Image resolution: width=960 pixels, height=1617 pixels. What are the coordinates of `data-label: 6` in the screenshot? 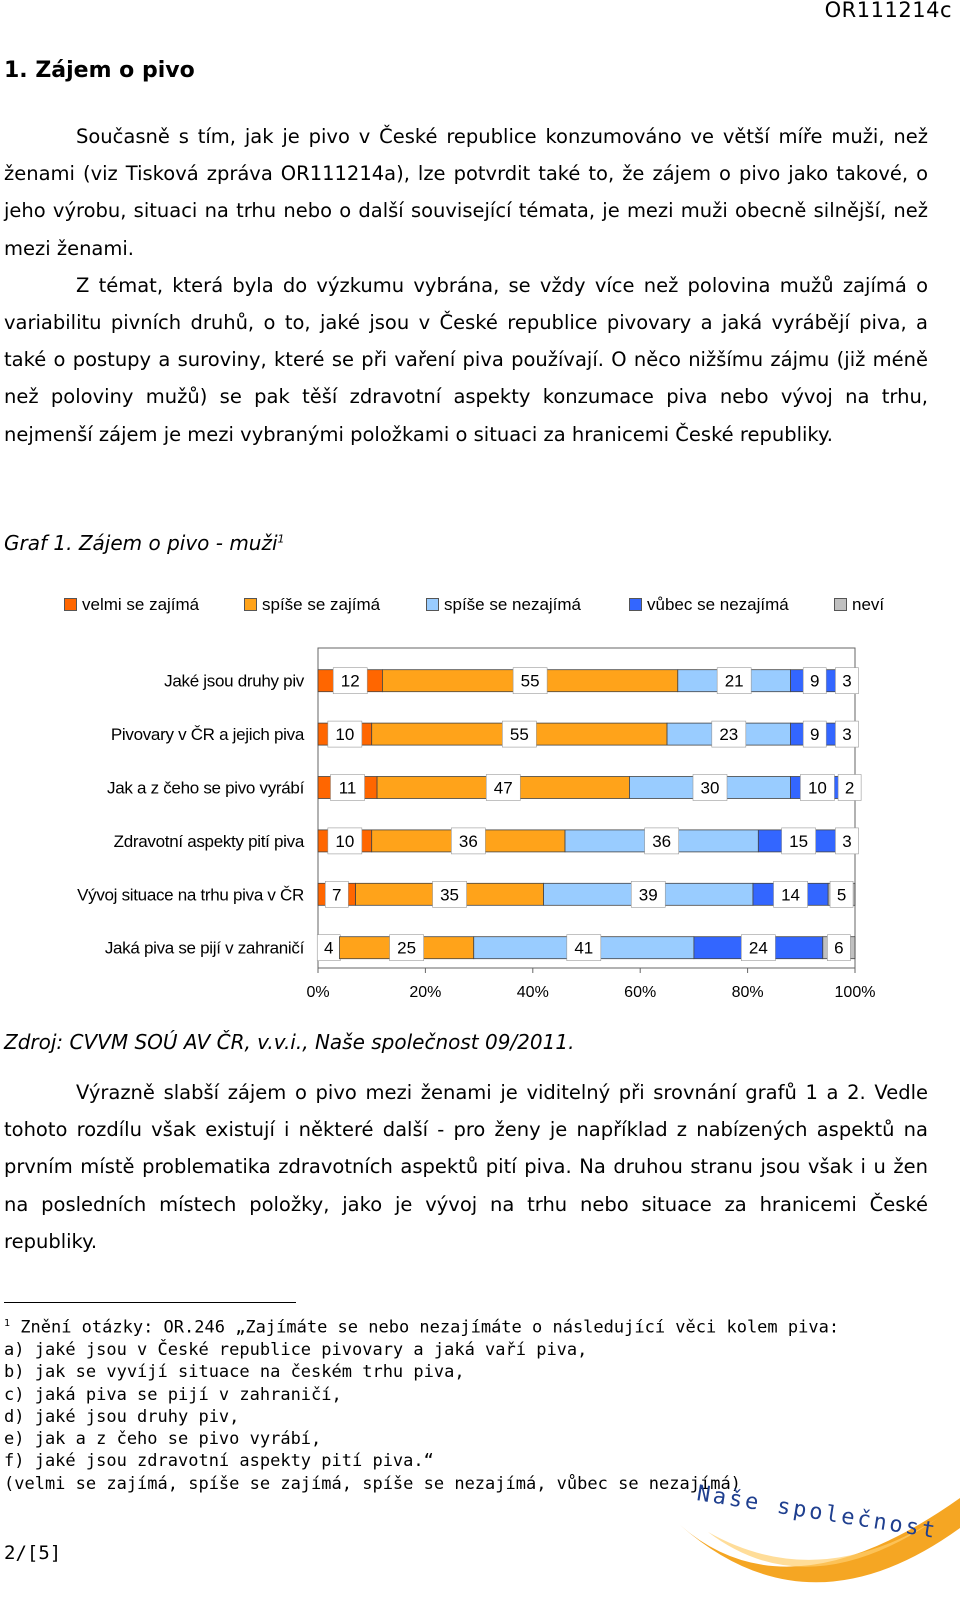 It's located at (838, 948).